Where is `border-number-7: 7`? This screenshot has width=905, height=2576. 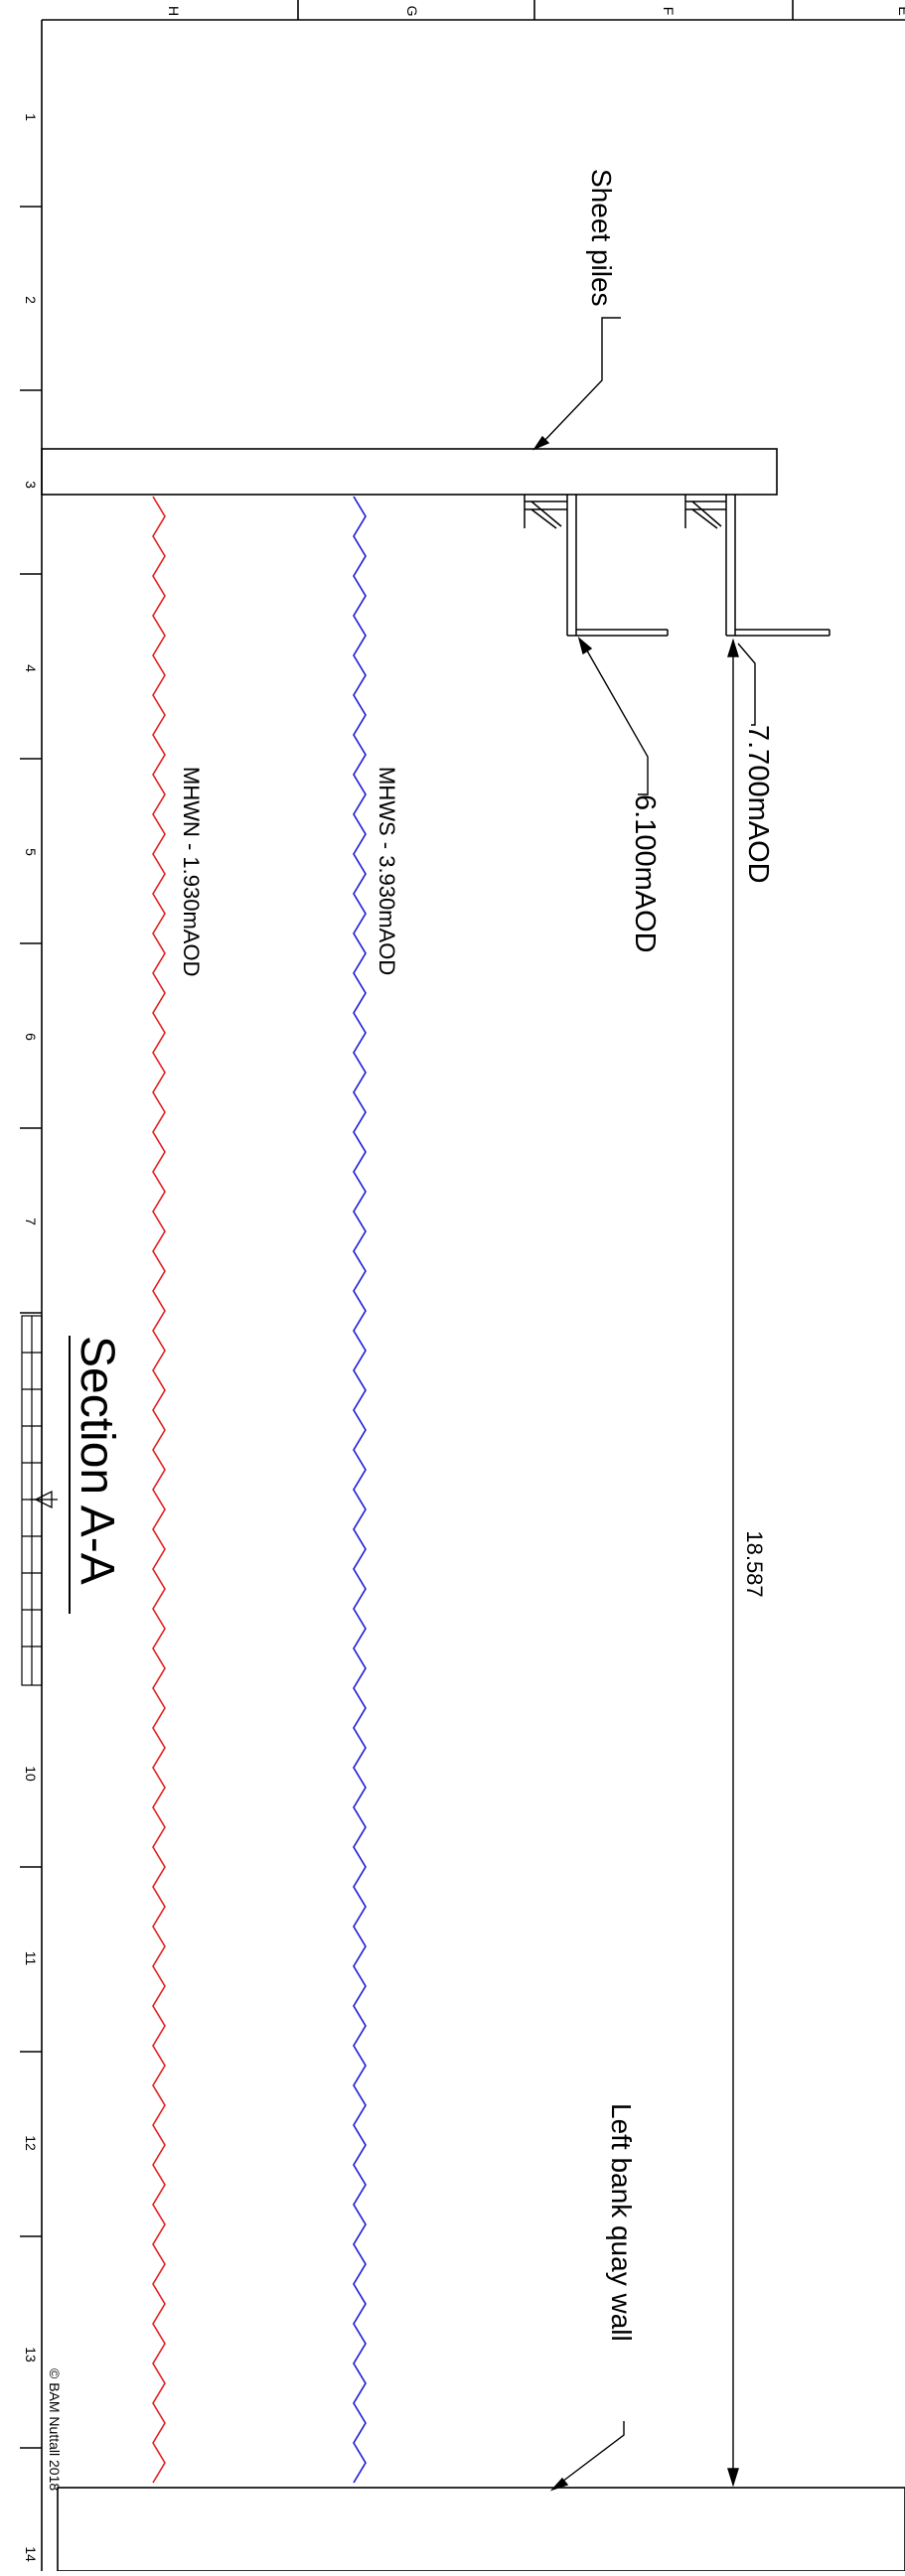 border-number-7: 7 is located at coordinates (31, 1221).